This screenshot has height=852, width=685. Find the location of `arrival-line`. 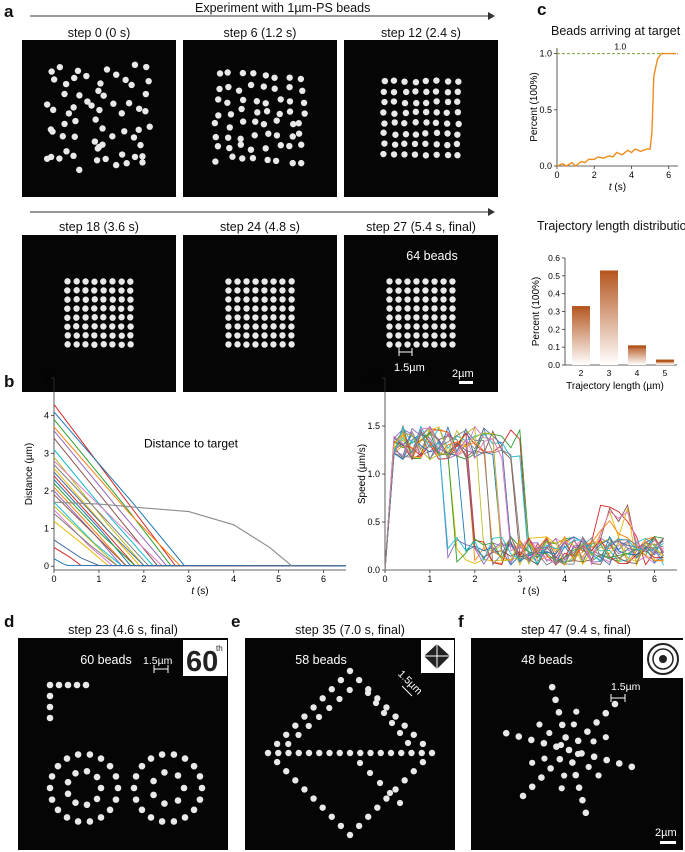

arrival-line is located at coordinates (616, 109).